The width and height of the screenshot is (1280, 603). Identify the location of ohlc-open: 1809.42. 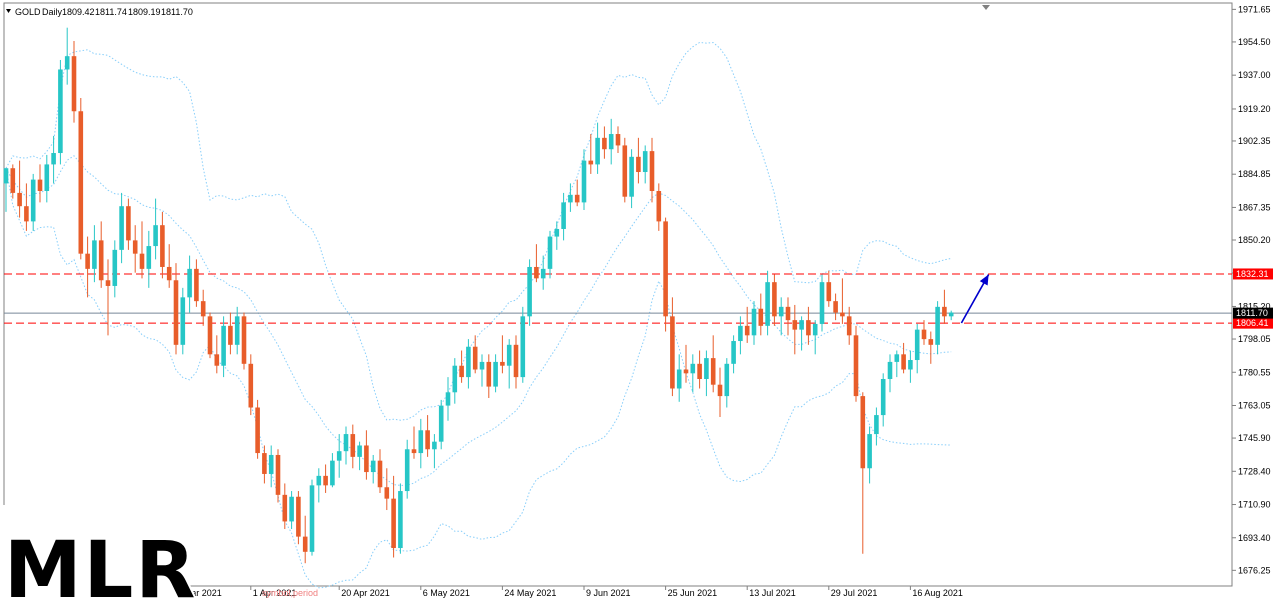
(78, 12).